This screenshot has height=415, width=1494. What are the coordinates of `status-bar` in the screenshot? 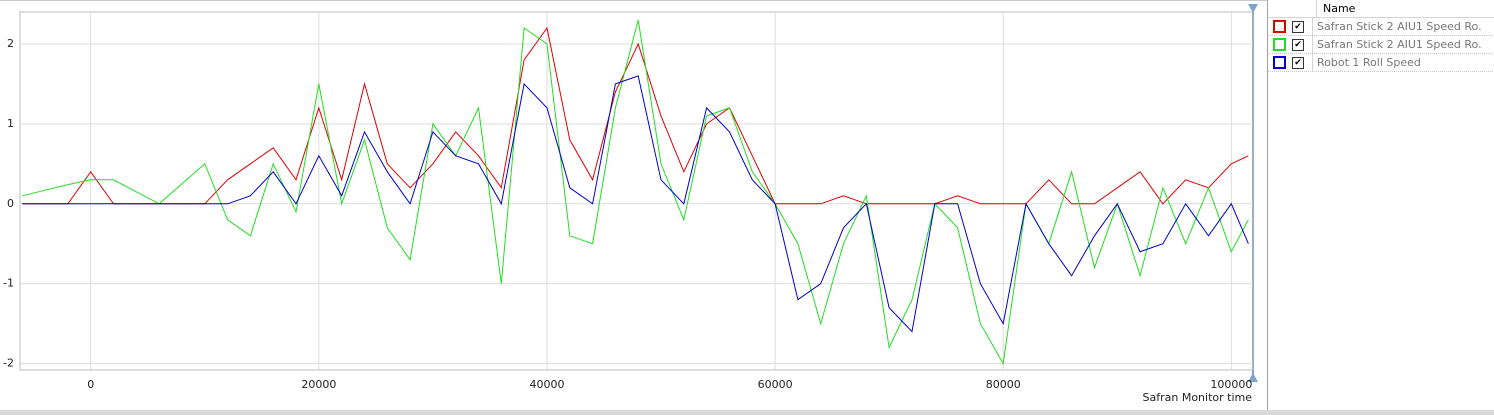 It's located at (747, 412).